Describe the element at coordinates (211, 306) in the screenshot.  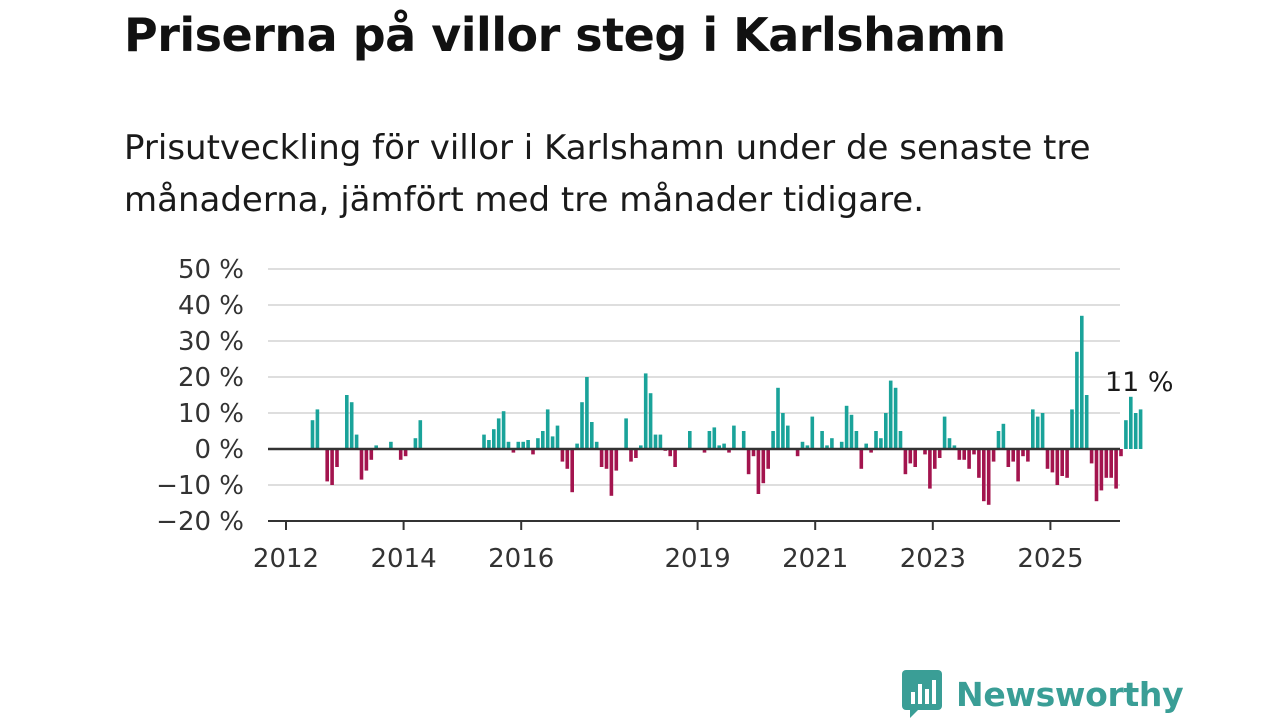
I see `y-tick-label: 40 %` at that location.